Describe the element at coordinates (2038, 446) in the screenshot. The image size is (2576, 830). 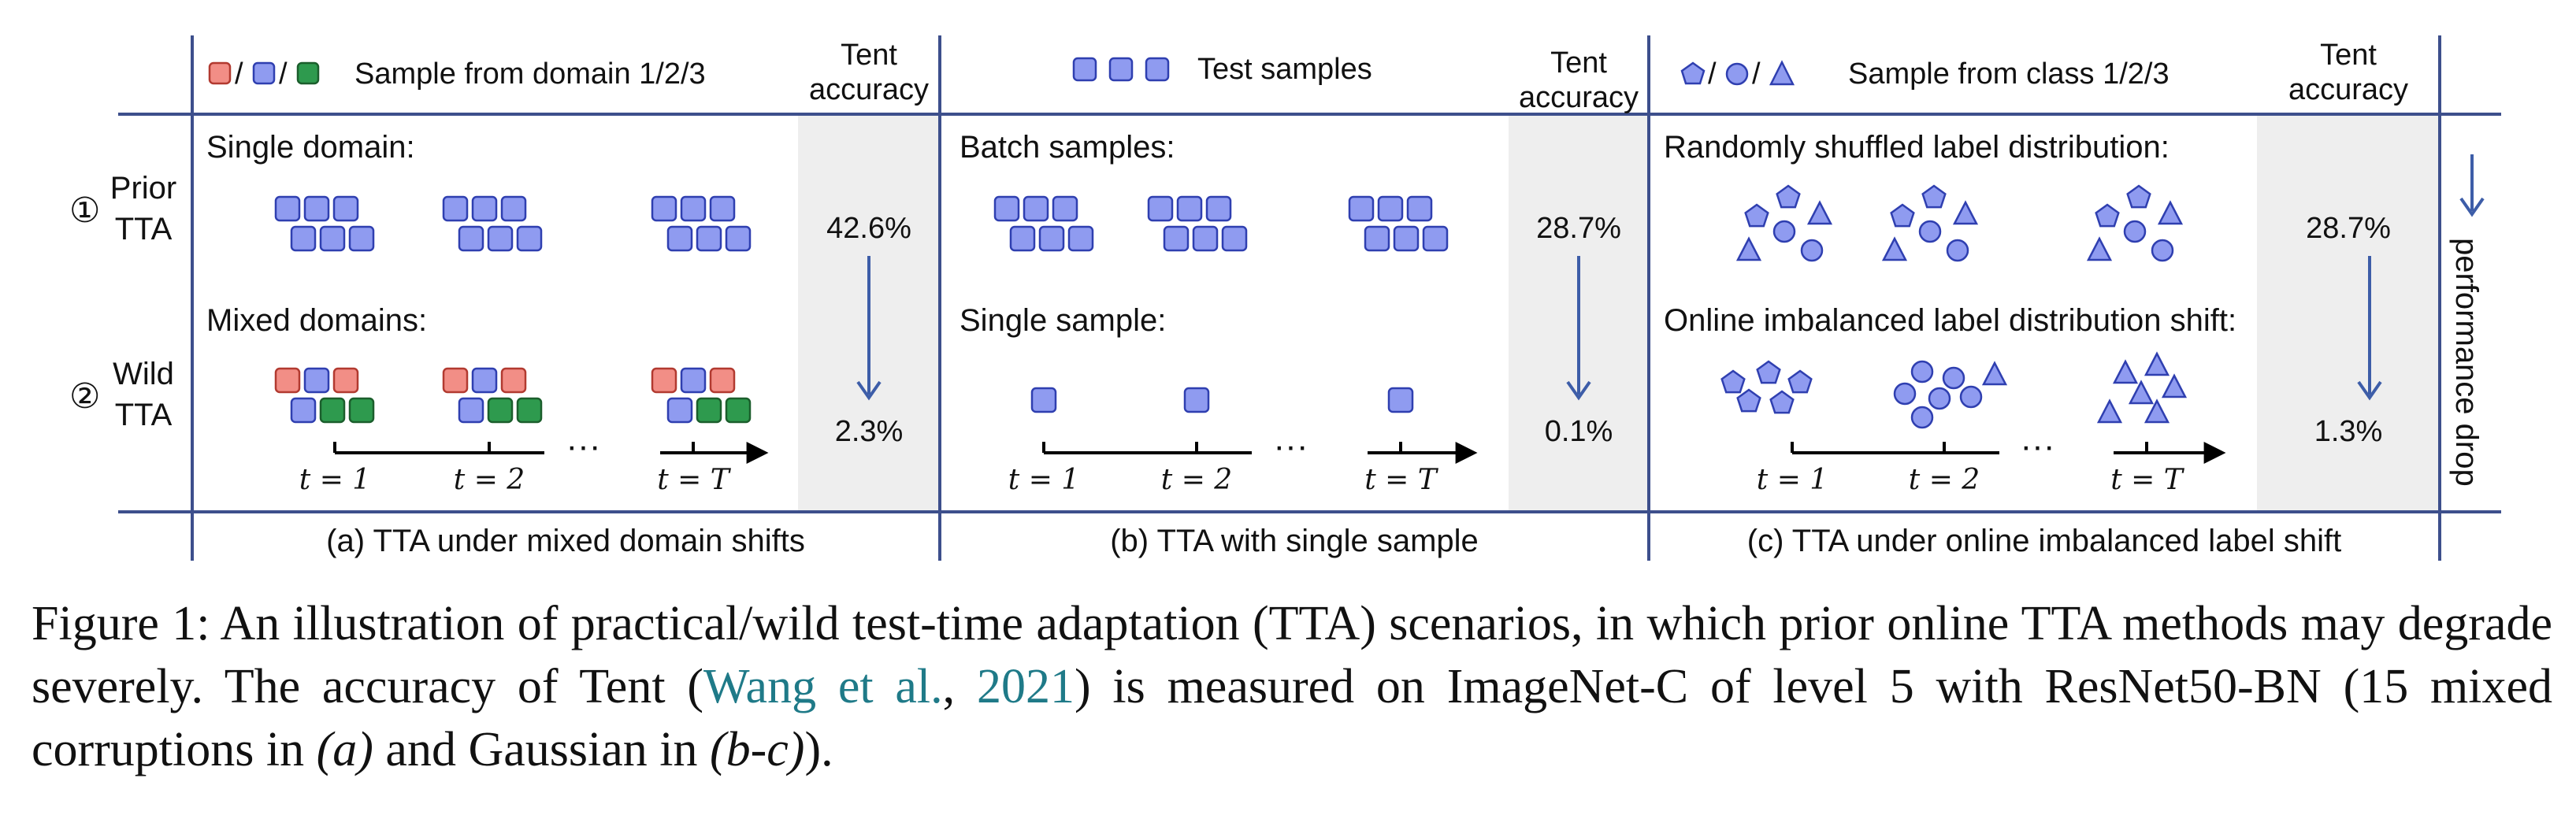
I see `timeline-c-ellipsis: ···` at that location.